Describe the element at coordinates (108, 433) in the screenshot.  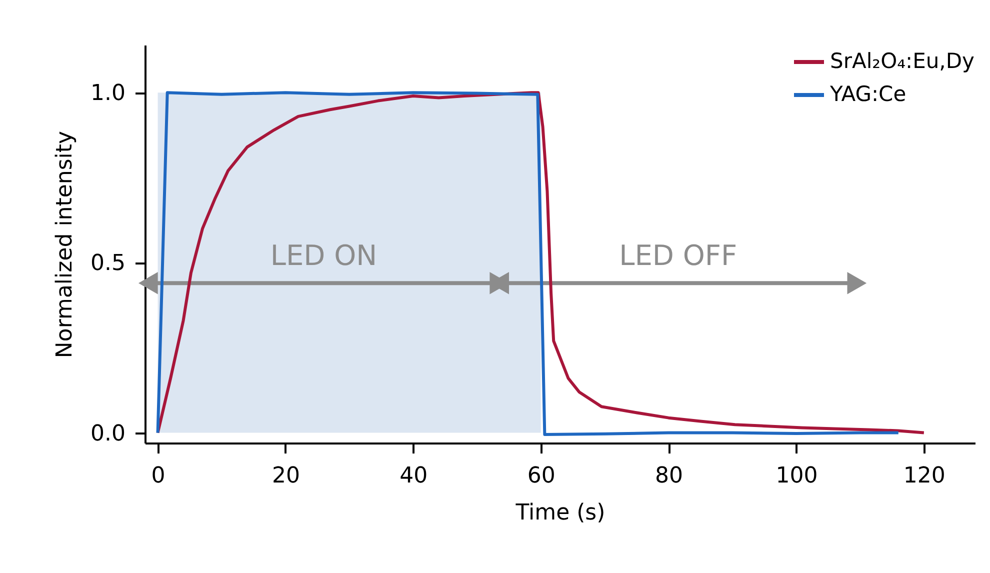
I see `y-tick-label: 0.0` at that location.